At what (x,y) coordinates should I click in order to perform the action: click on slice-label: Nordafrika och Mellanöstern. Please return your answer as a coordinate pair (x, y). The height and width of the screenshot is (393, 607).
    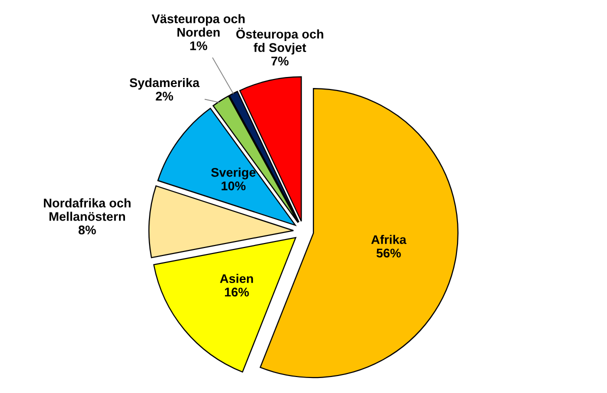
    Looking at the image, I should click on (87, 209).